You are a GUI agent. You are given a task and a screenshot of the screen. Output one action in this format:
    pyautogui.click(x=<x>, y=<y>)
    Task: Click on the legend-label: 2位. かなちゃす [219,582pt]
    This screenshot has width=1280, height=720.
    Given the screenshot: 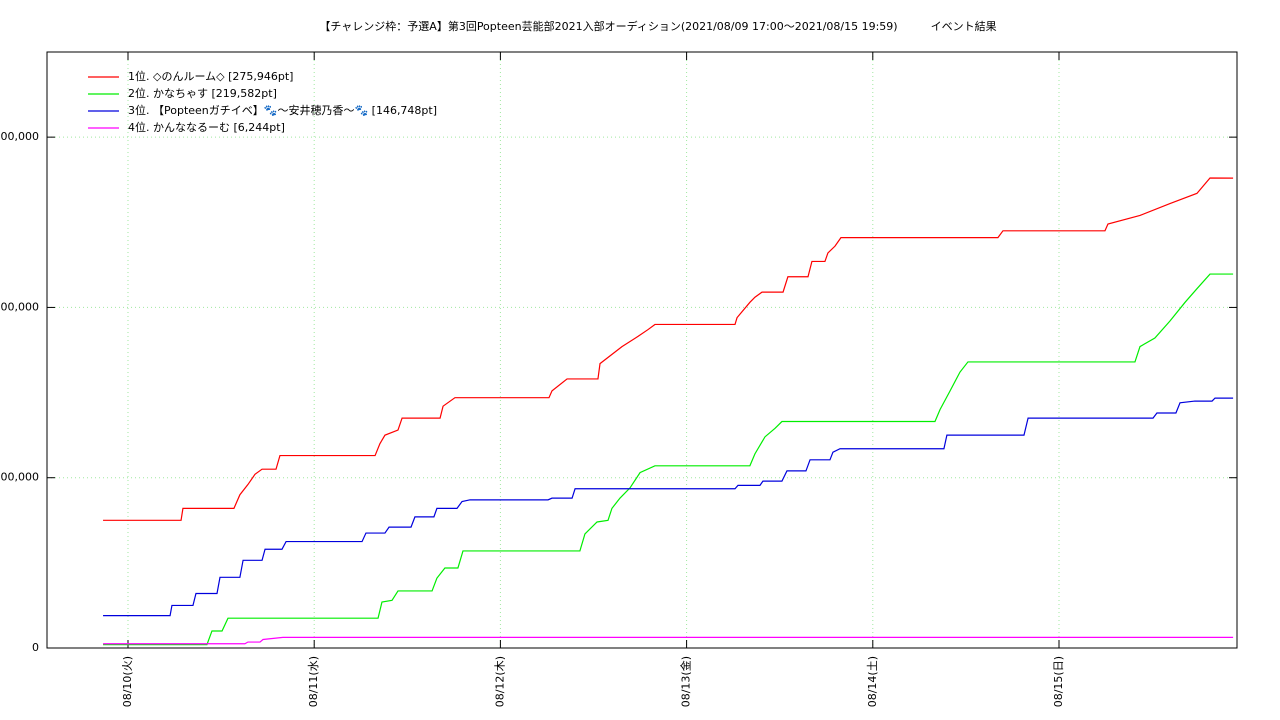 What is the action you would take?
    pyautogui.click(x=202, y=93)
    